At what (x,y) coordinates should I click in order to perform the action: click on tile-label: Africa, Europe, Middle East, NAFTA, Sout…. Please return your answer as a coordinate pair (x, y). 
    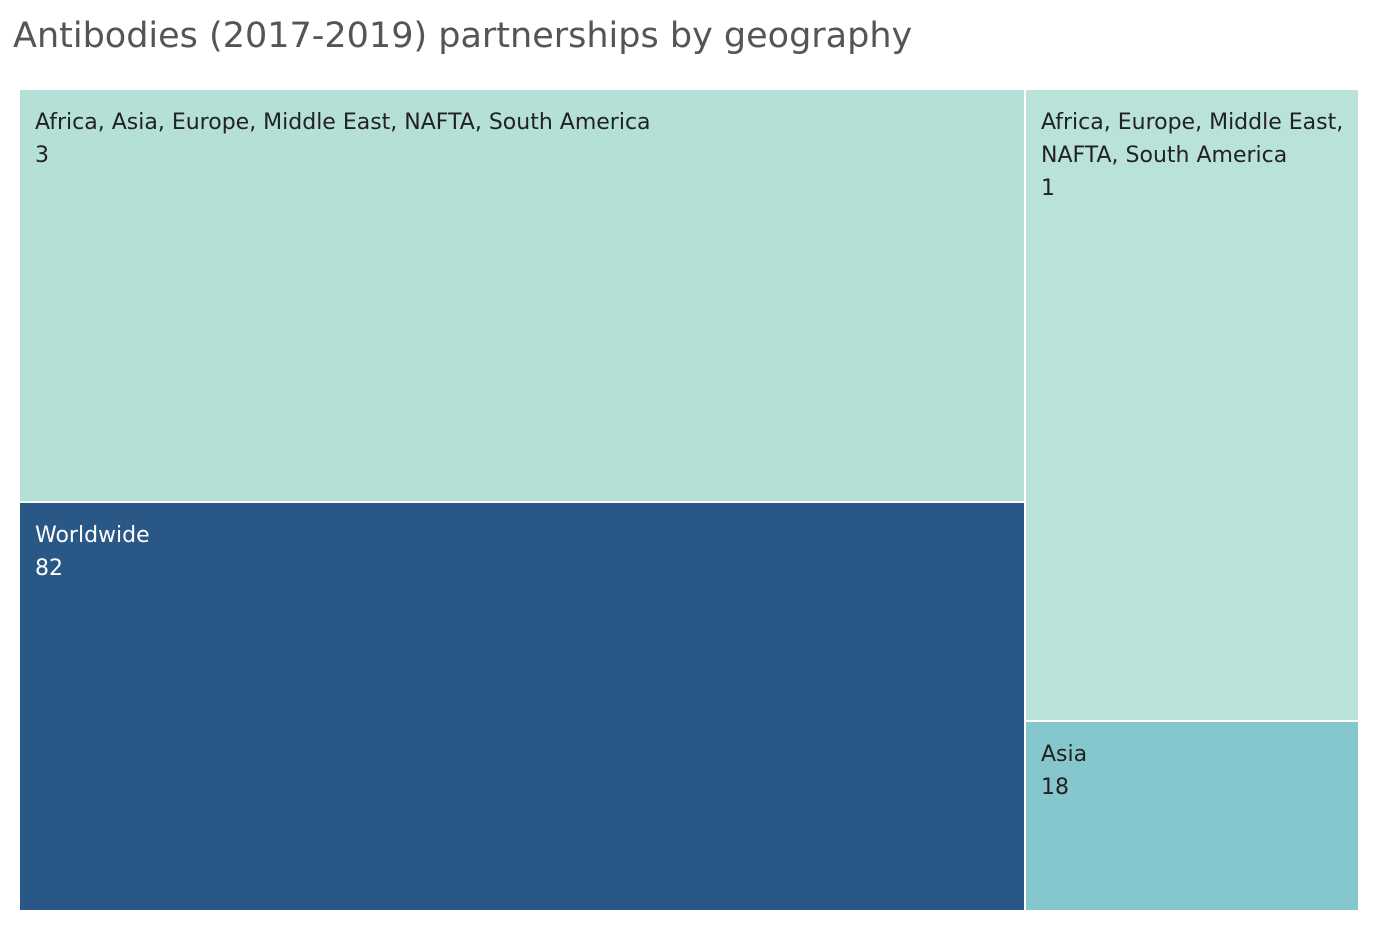
    Looking at the image, I should click on (1192, 139).